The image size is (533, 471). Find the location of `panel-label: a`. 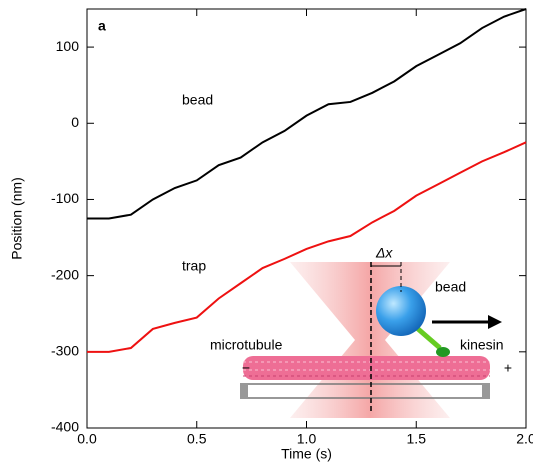

panel-label: a is located at coordinates (102, 26).